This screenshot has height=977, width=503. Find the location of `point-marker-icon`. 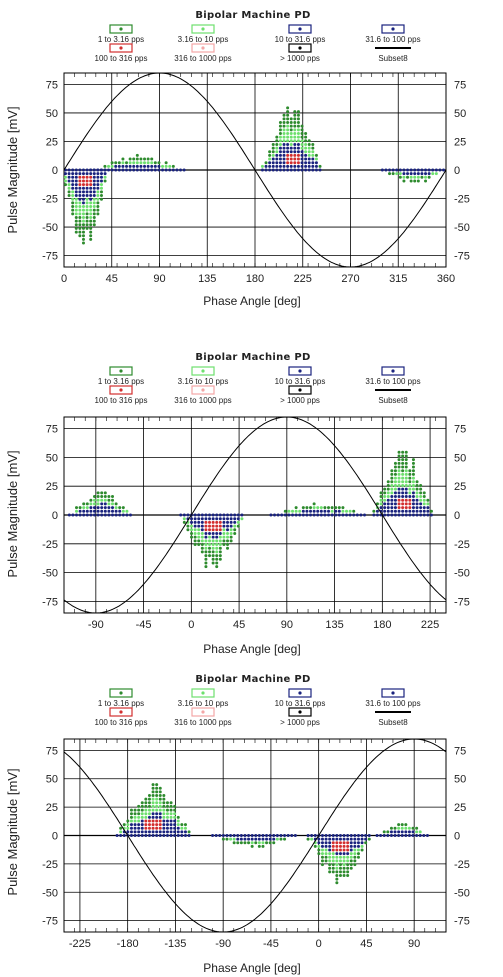

point-marker-icon is located at coordinates (121, 390).